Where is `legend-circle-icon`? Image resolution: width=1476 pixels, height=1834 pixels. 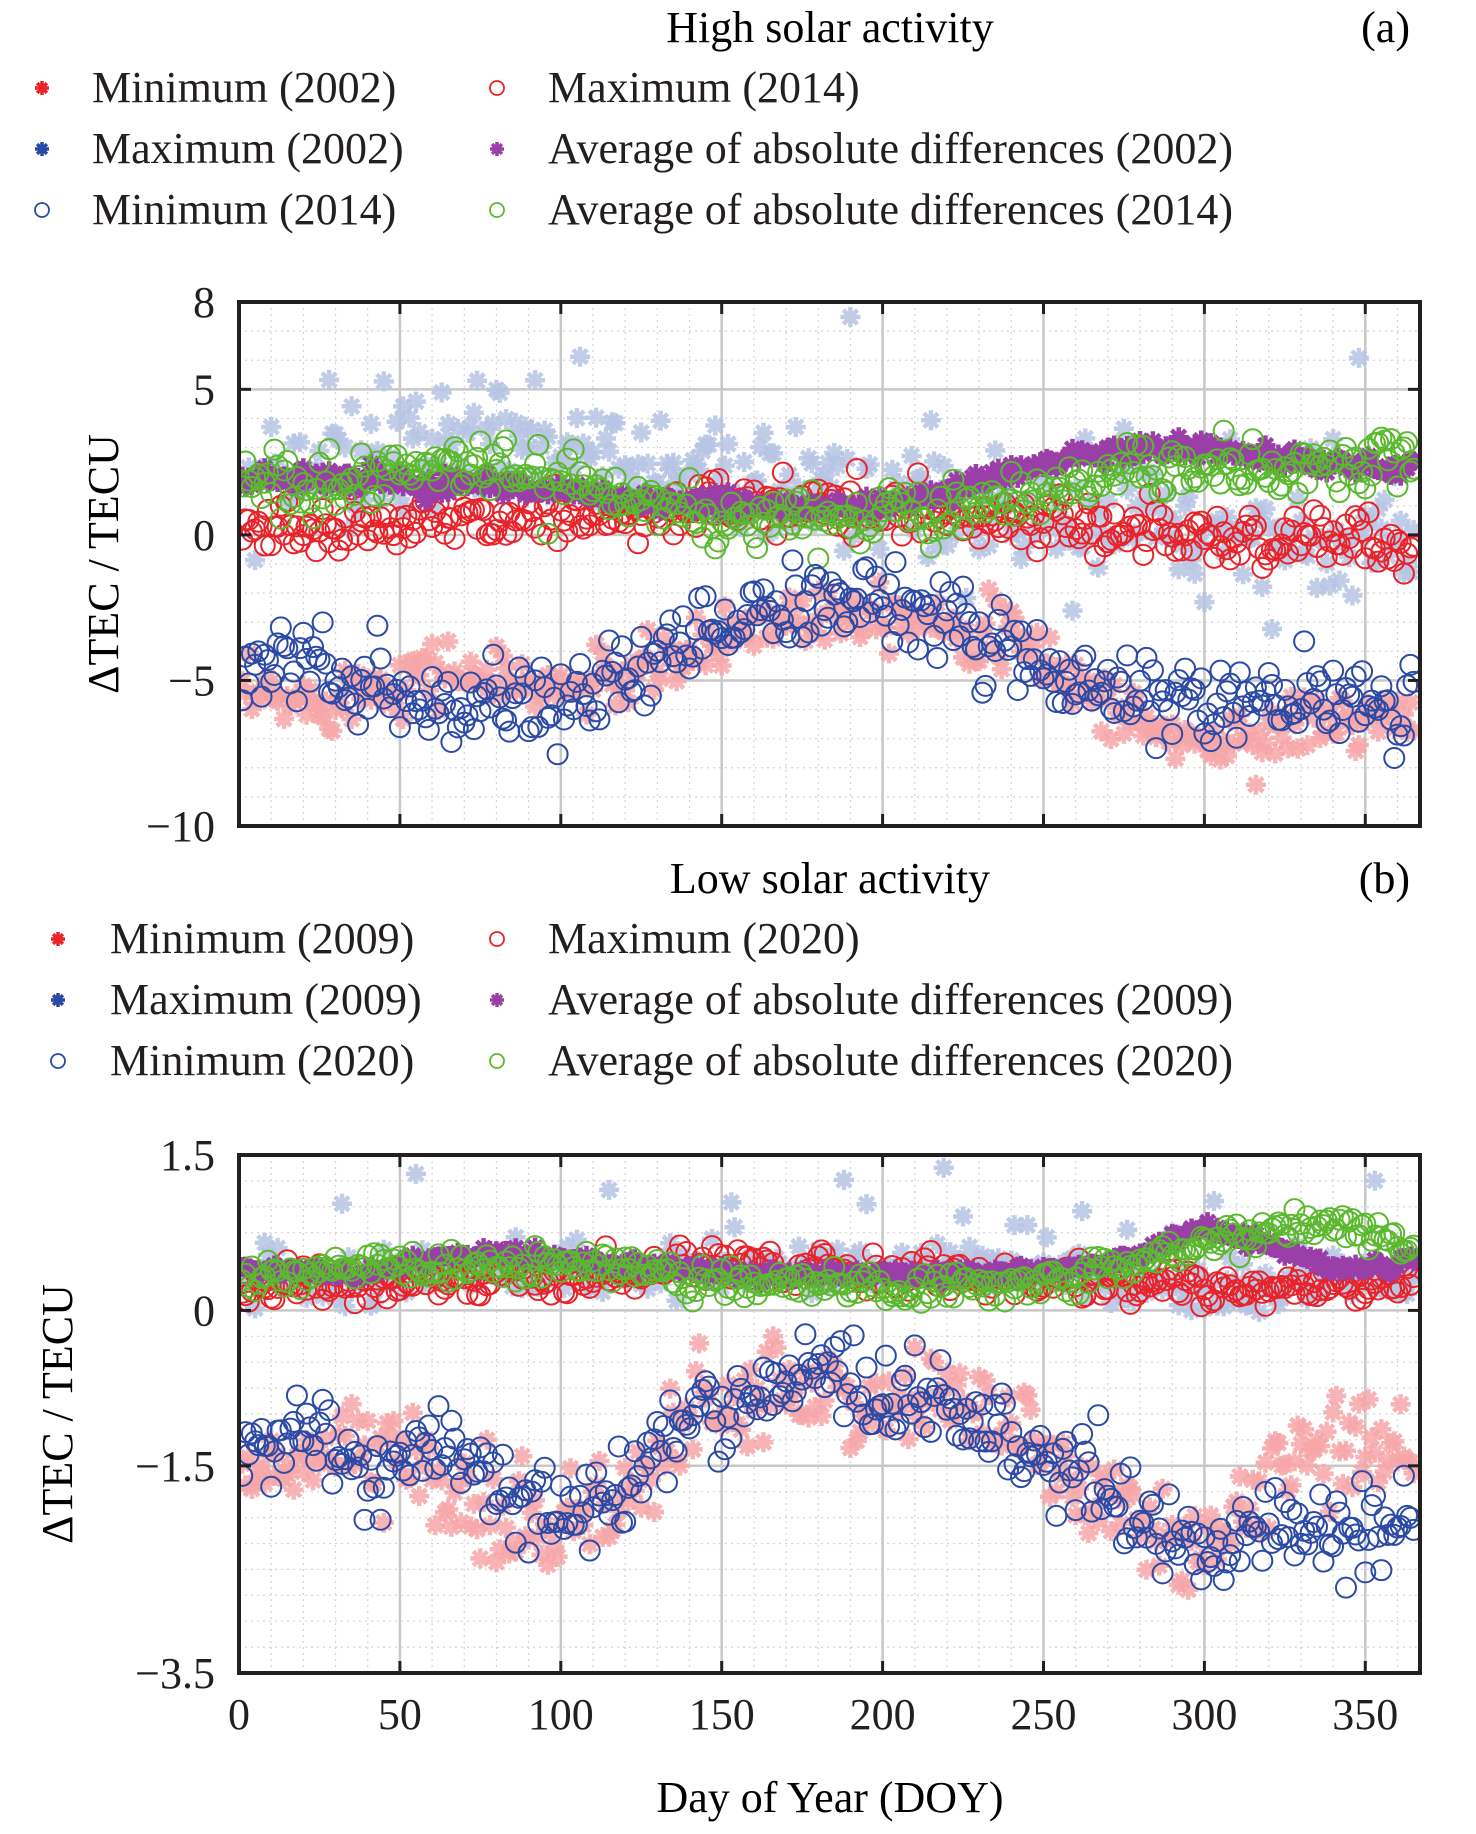
legend-circle-icon is located at coordinates (497, 210).